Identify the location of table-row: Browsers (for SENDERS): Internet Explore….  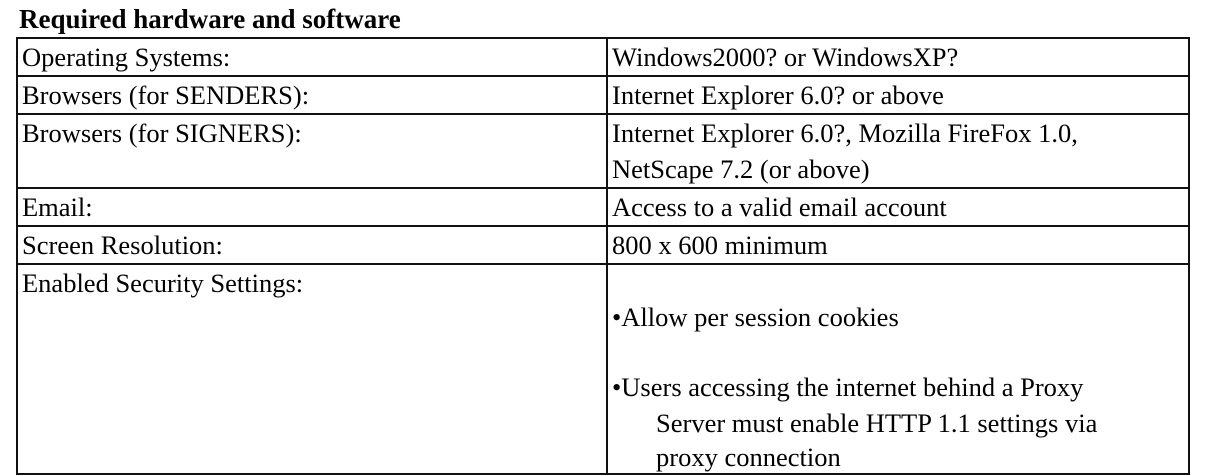
(603, 95).